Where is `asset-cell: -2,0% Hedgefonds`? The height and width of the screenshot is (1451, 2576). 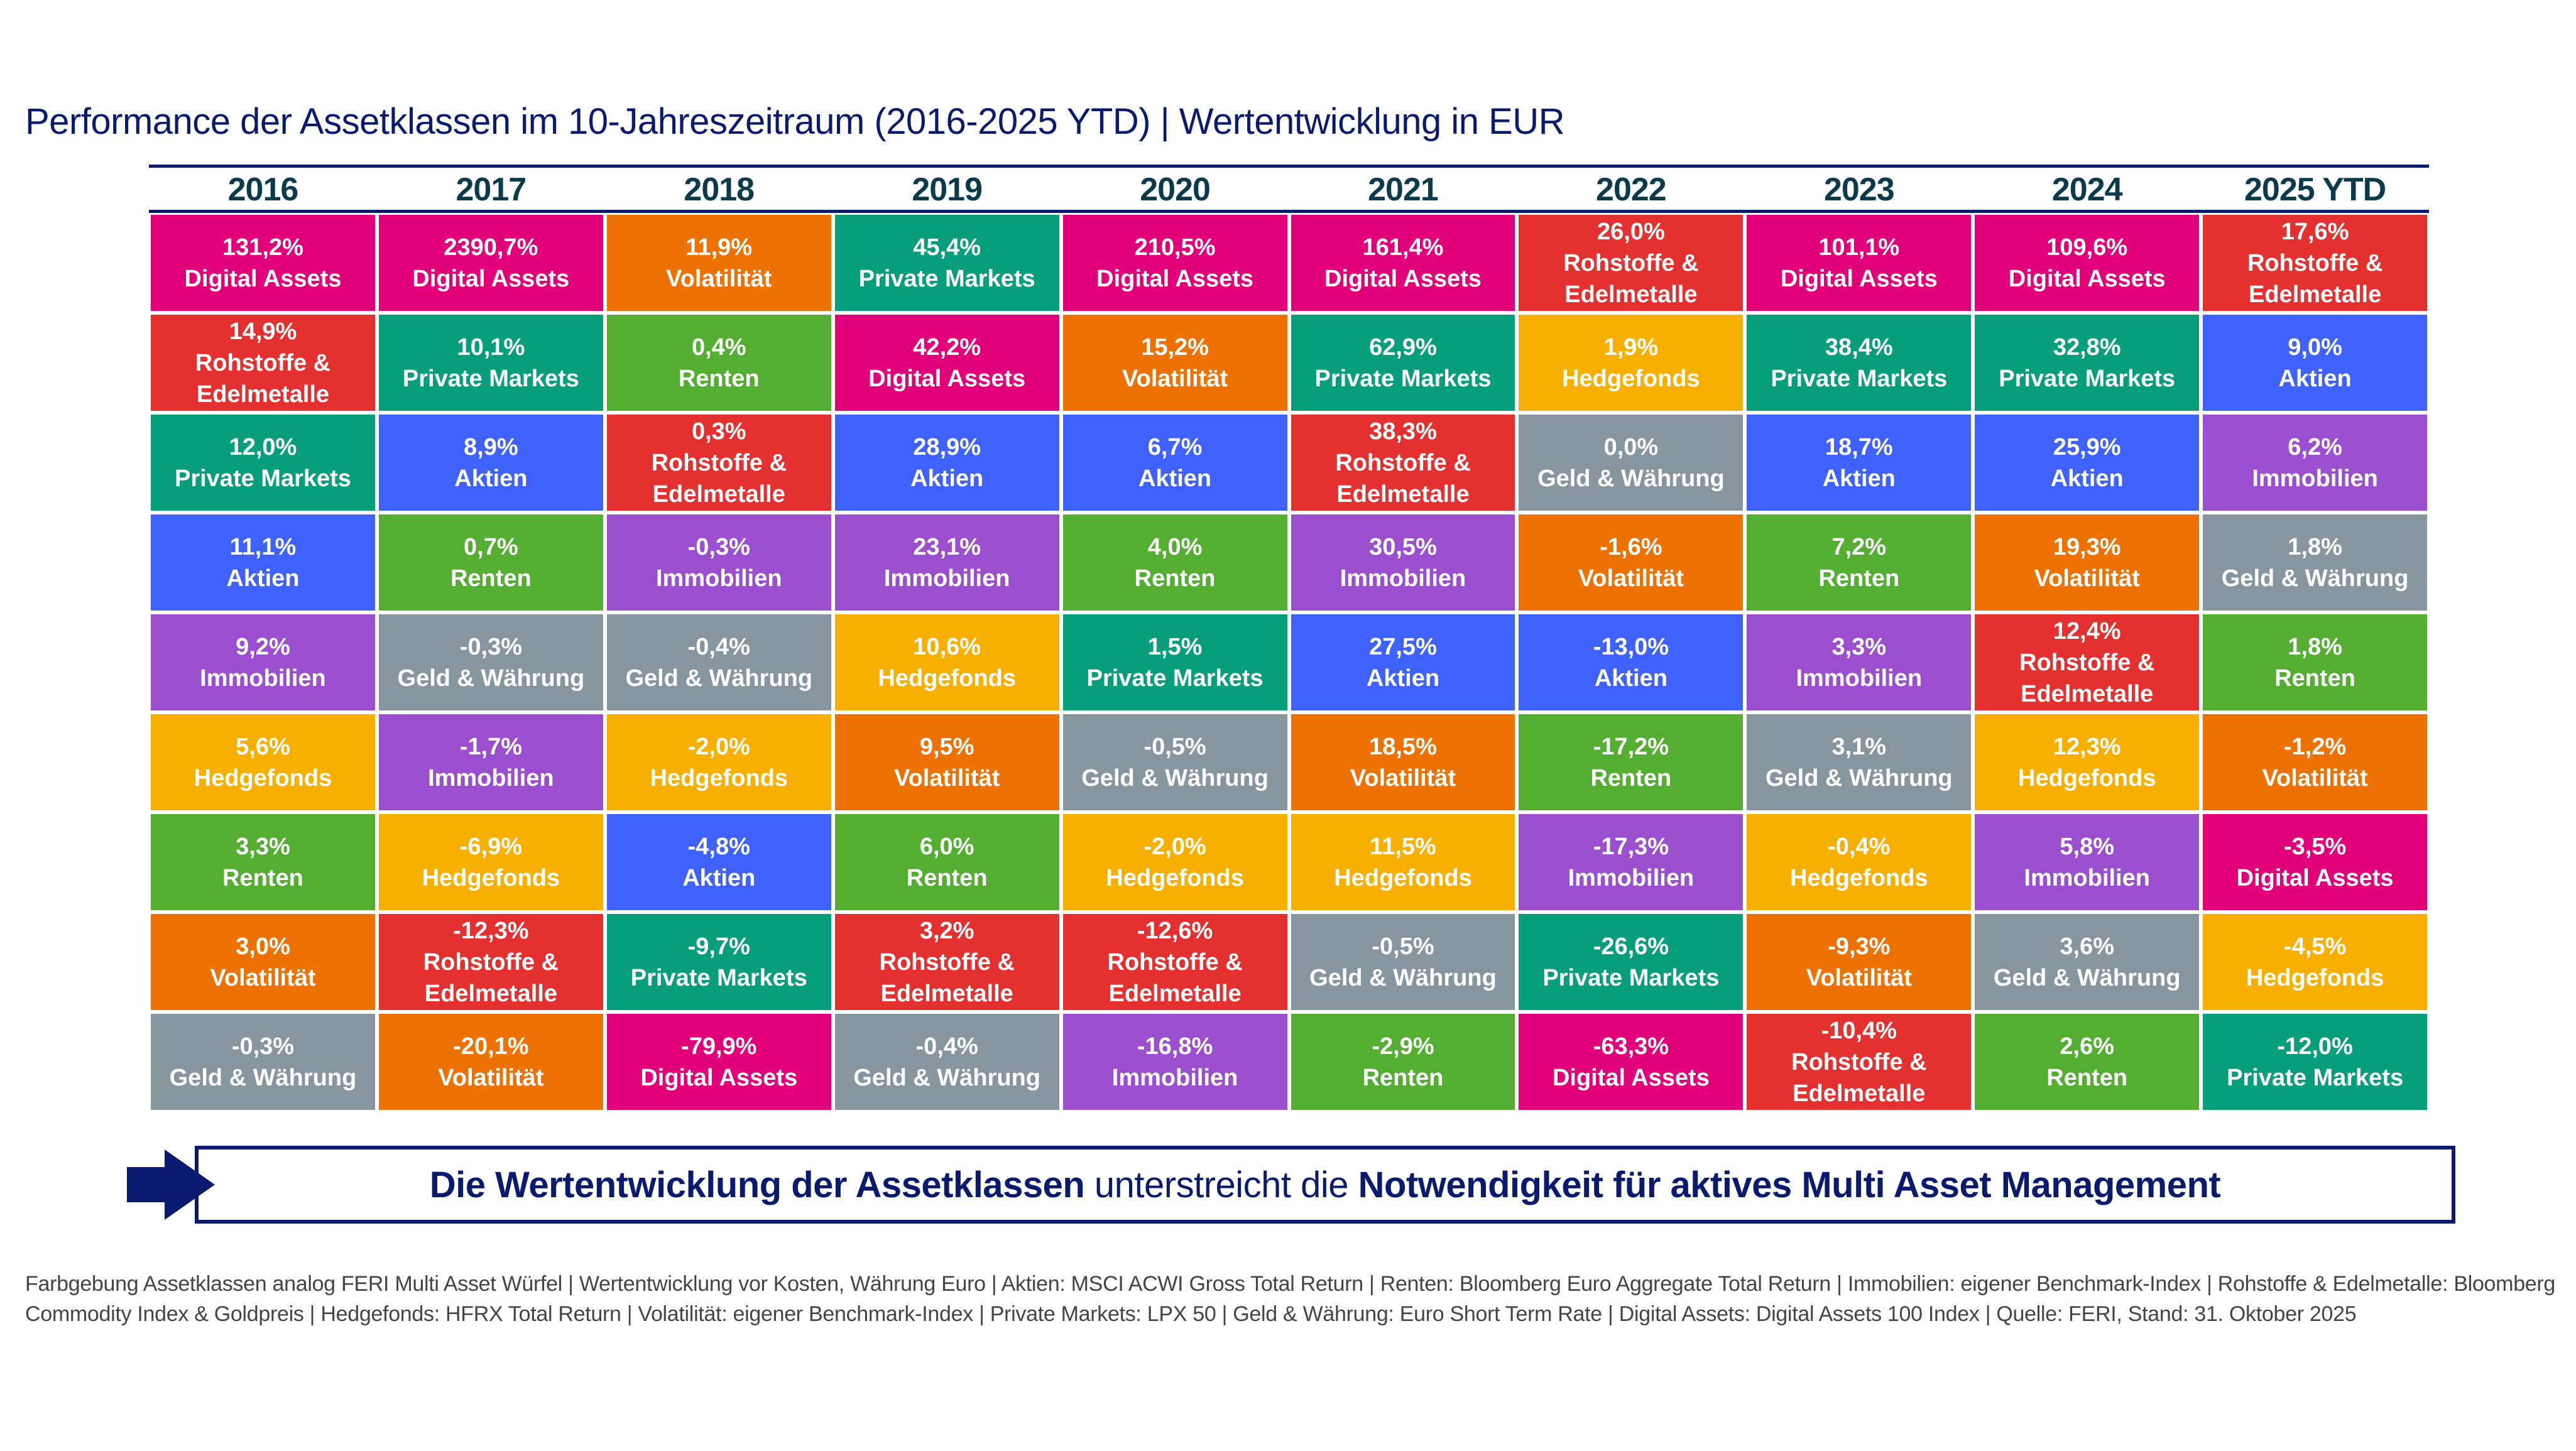 asset-cell: -2,0% Hedgefonds is located at coordinates (719, 762).